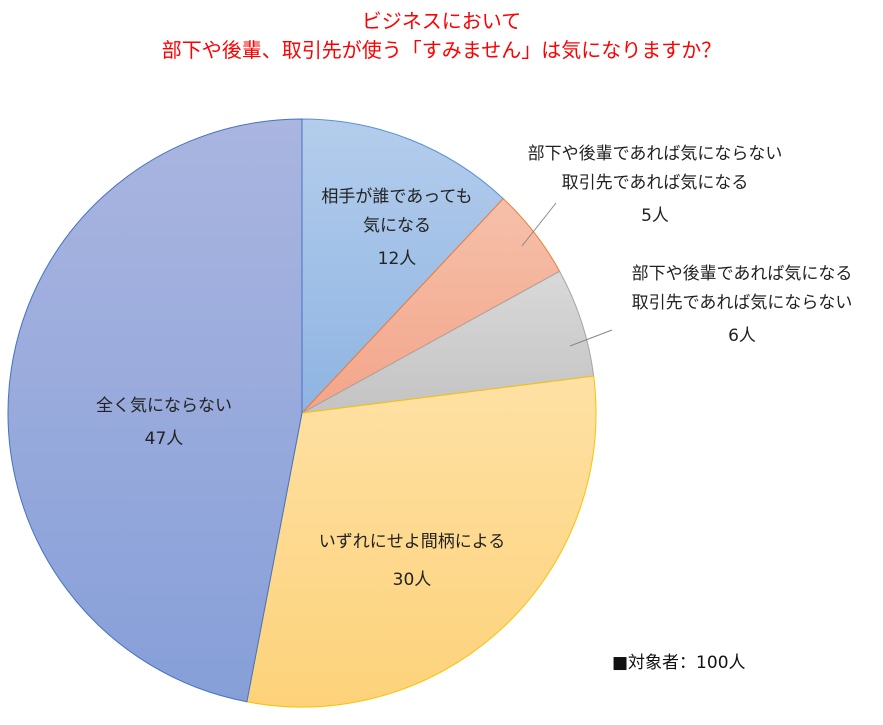  What do you see at coordinates (441, 21) in the screenshot?
I see `chart-title-line-1: ビジネスにおいて` at bounding box center [441, 21].